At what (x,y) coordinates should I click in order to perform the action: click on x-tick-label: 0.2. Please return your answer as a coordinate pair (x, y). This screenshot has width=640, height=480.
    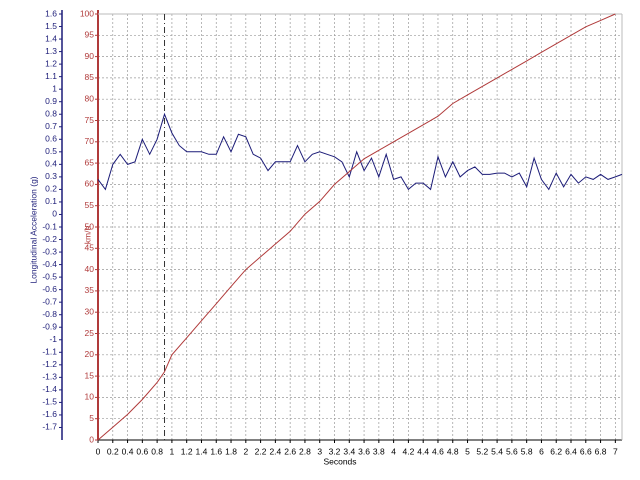
    Looking at the image, I should click on (113, 451).